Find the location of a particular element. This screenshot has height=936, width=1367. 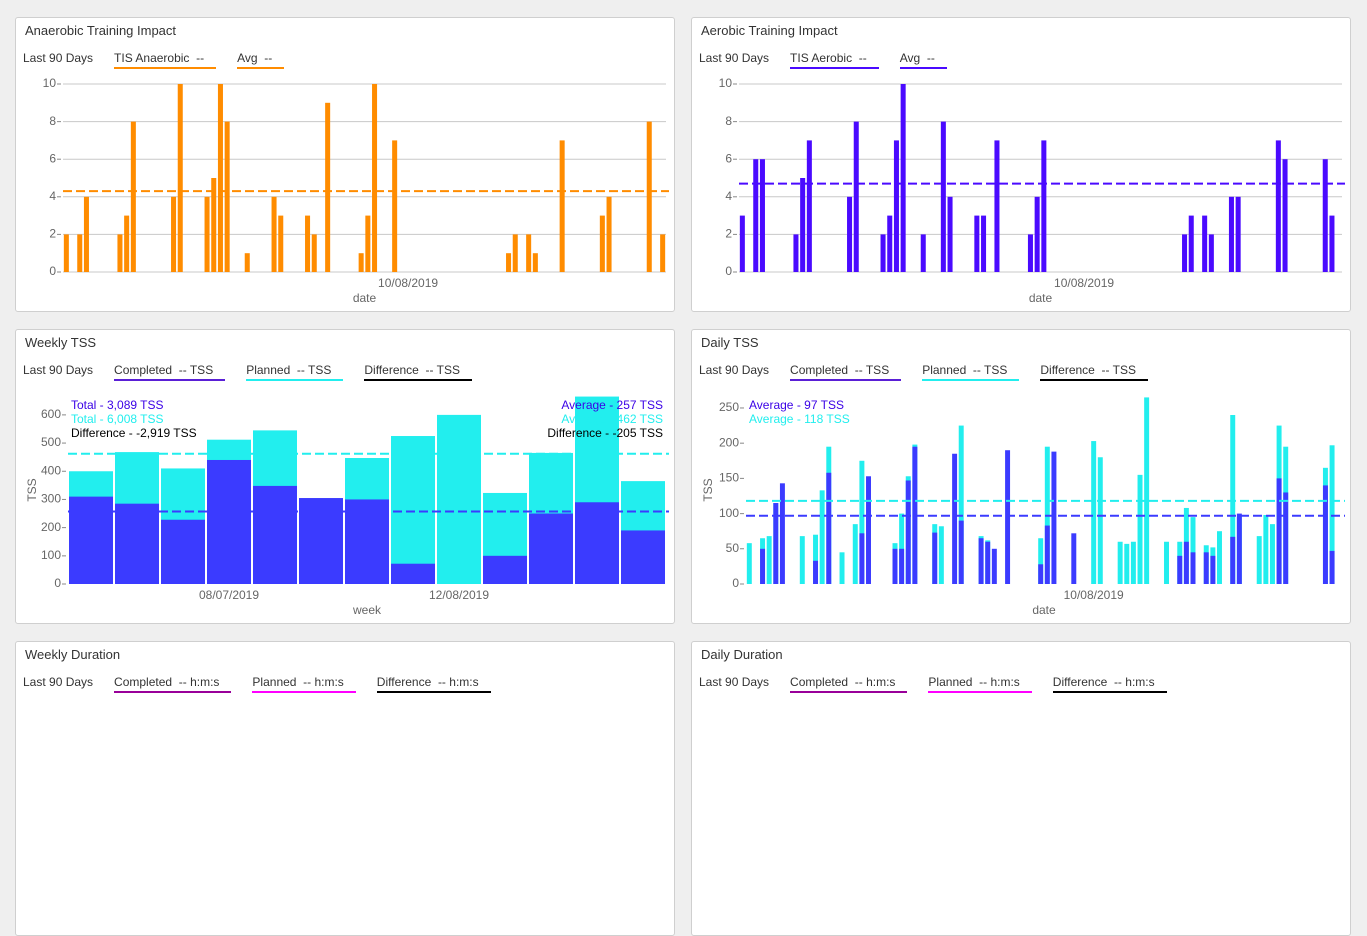

panel-title: Anaerobic Training Impact is located at coordinates (101, 30).